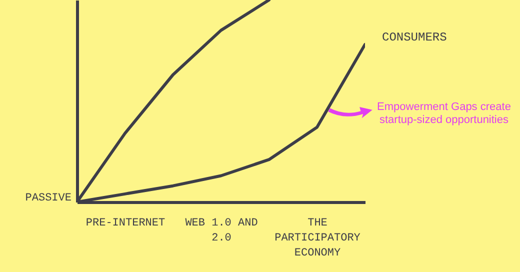 This screenshot has height=272, width=520. Describe the element at coordinates (444, 114) in the screenshot. I see `text: Empowerment Gaps create startup-sized opportunities` at that location.